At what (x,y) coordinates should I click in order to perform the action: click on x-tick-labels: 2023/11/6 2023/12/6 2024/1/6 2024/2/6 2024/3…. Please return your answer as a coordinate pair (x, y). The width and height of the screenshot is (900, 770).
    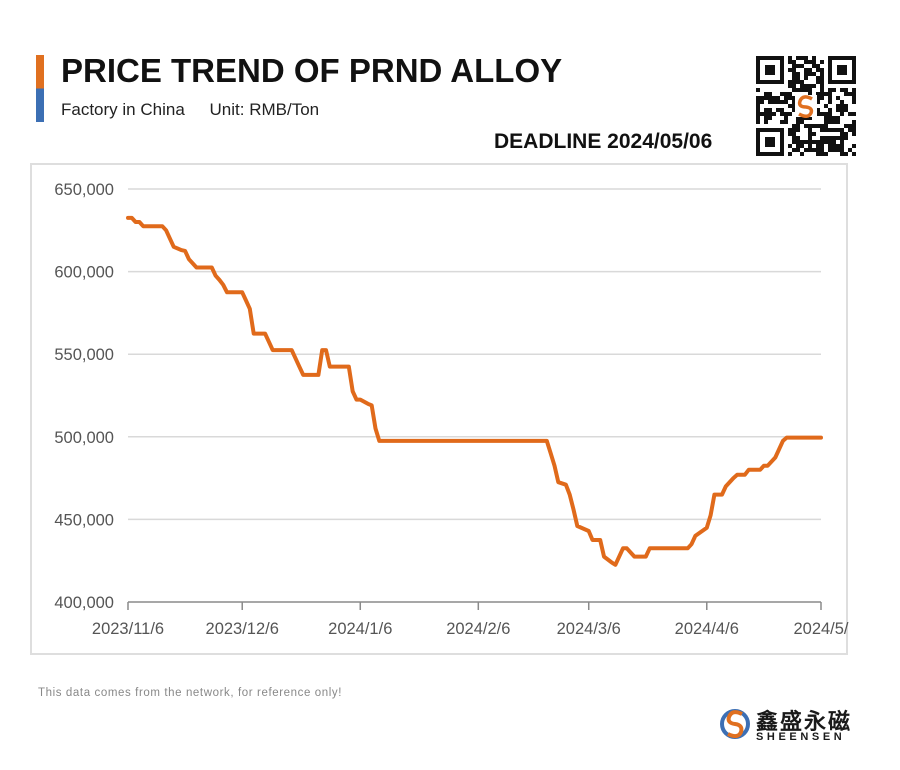
    Looking at the image, I should click on (470, 629).